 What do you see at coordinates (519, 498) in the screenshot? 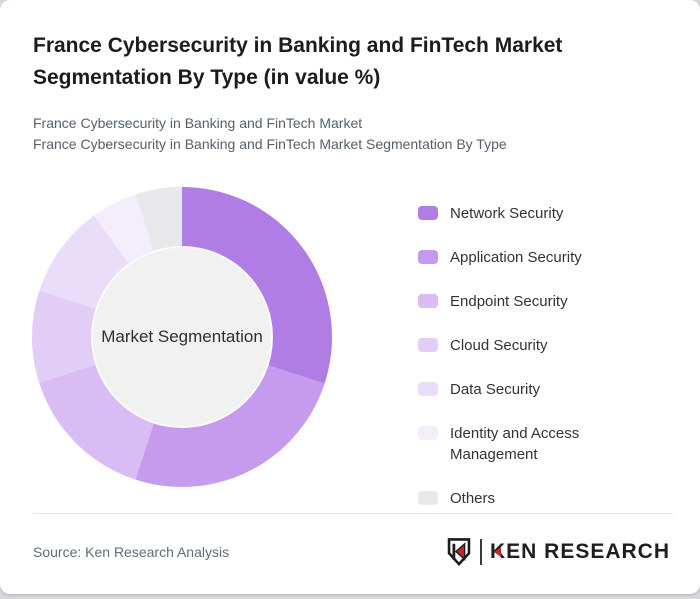
I see `legend-item-others: Others` at bounding box center [519, 498].